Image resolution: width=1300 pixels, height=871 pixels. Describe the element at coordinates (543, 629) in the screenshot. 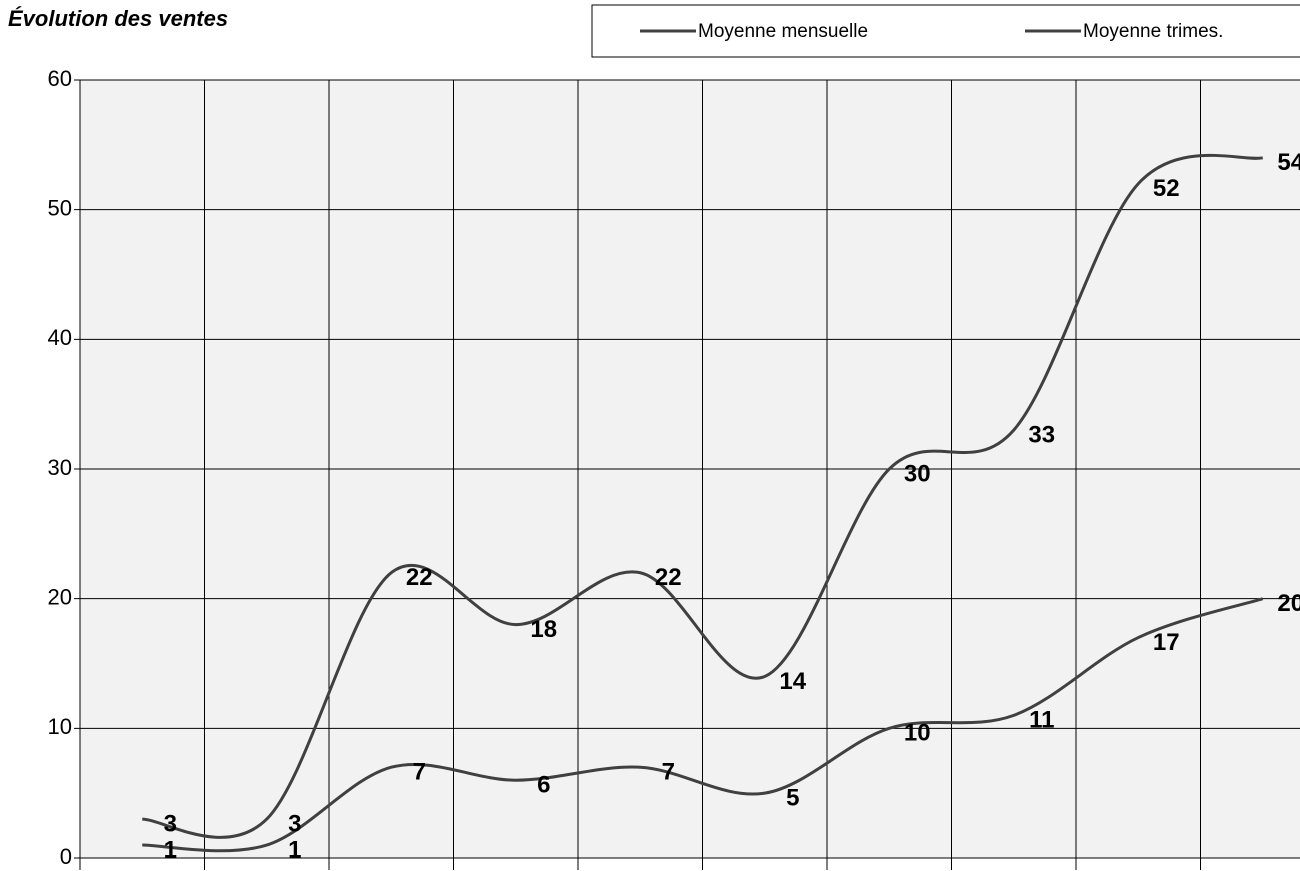

I see `data-label: 18` at that location.